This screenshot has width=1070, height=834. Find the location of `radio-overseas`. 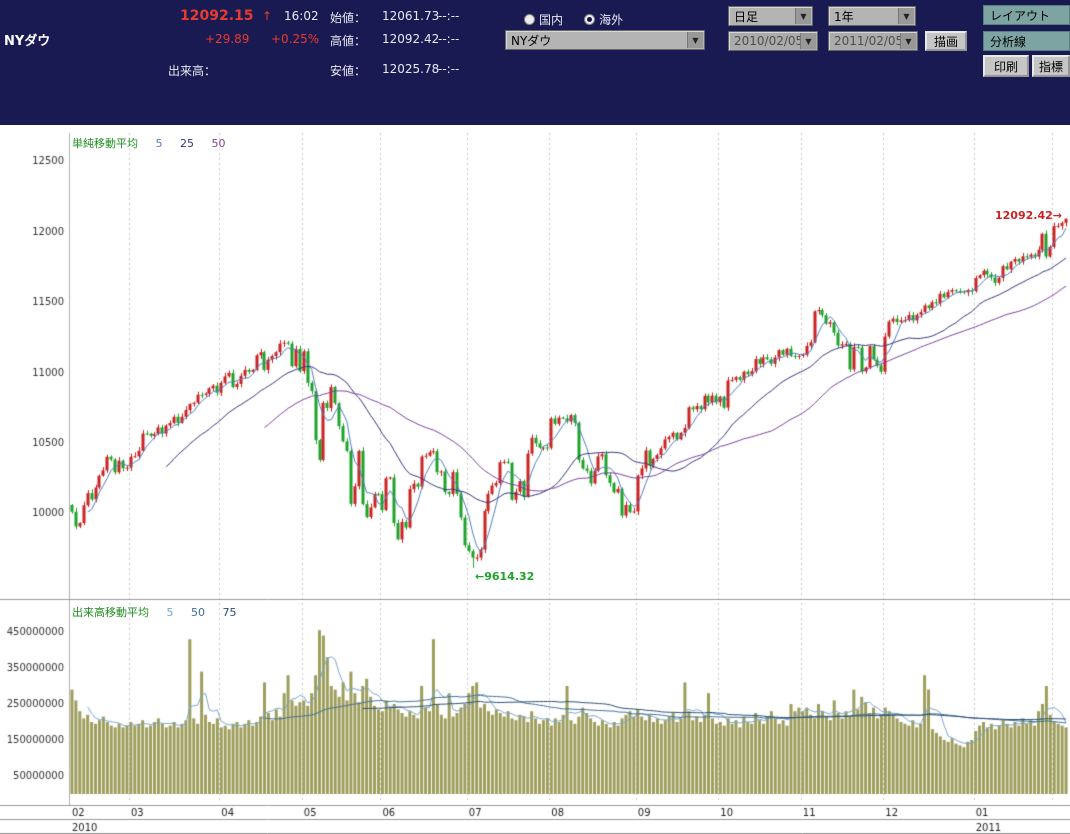

radio-overseas is located at coordinates (590, 19).